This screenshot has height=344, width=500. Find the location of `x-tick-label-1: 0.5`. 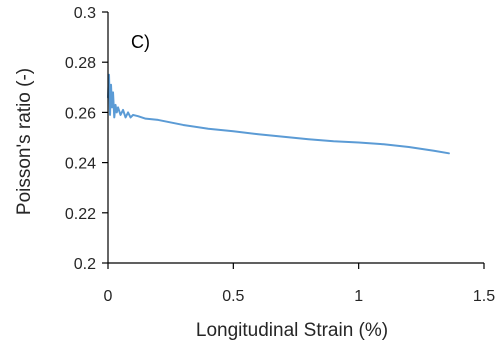

x-tick-label-1: 0.5 is located at coordinates (233, 296).